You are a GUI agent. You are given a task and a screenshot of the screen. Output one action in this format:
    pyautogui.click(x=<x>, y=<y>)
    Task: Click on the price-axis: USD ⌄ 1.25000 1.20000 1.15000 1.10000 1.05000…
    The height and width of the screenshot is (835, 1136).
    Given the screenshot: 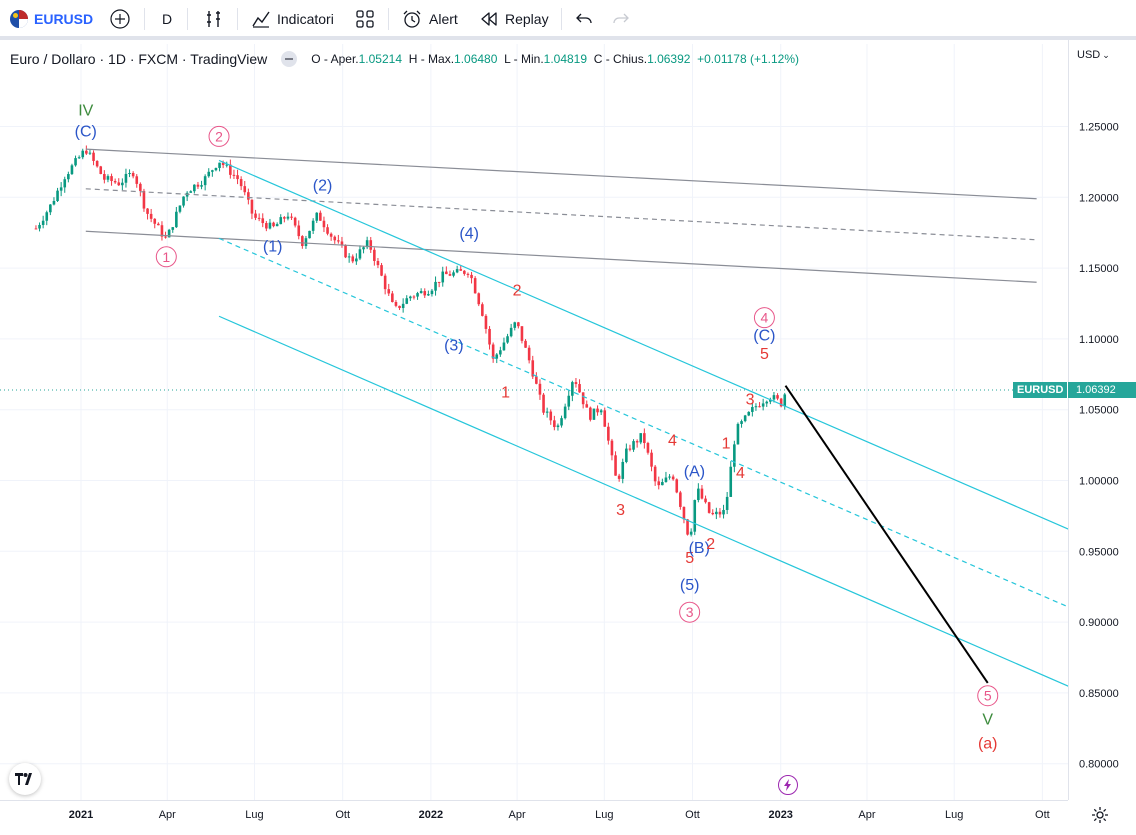 What is the action you would take?
    pyautogui.click(x=1102, y=420)
    